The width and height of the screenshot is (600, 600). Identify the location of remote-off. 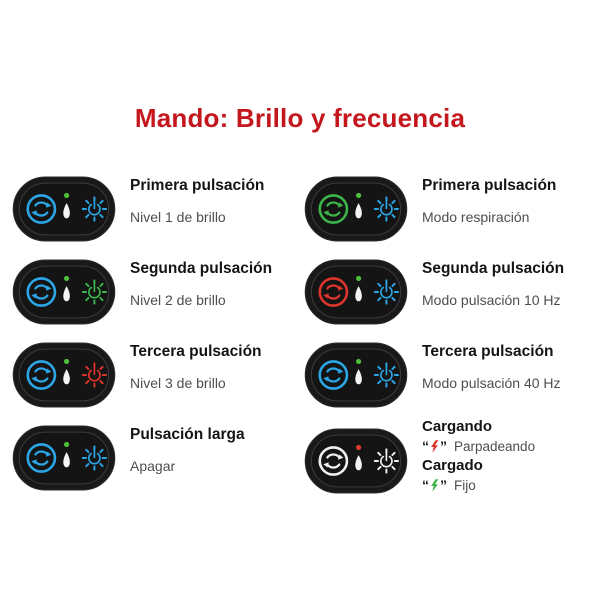
(64, 458).